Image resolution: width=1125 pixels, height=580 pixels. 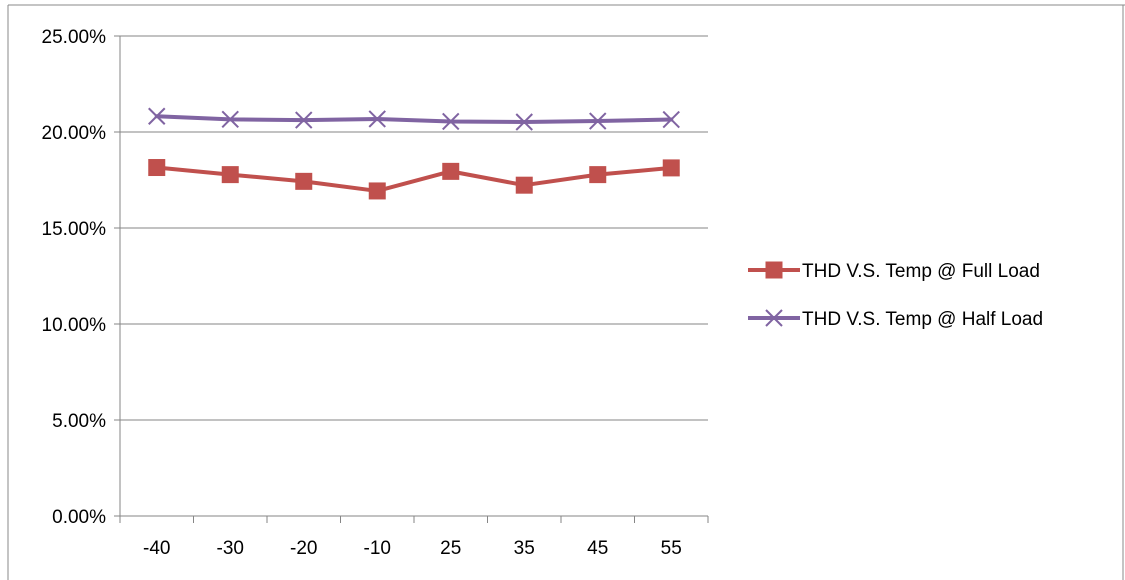 I want to click on y-tick-label: 20.00%, so click(x=74, y=133).